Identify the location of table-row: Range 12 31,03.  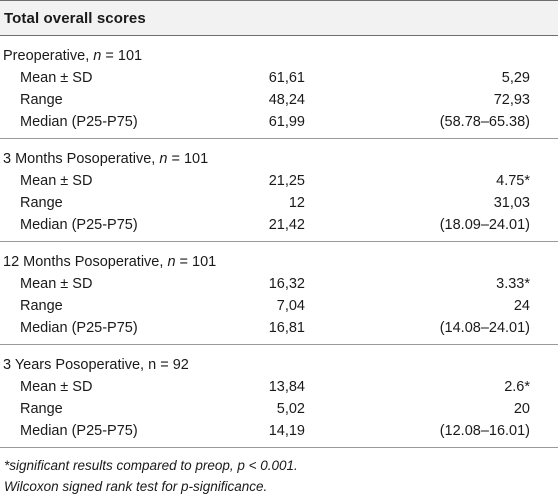
(279, 203).